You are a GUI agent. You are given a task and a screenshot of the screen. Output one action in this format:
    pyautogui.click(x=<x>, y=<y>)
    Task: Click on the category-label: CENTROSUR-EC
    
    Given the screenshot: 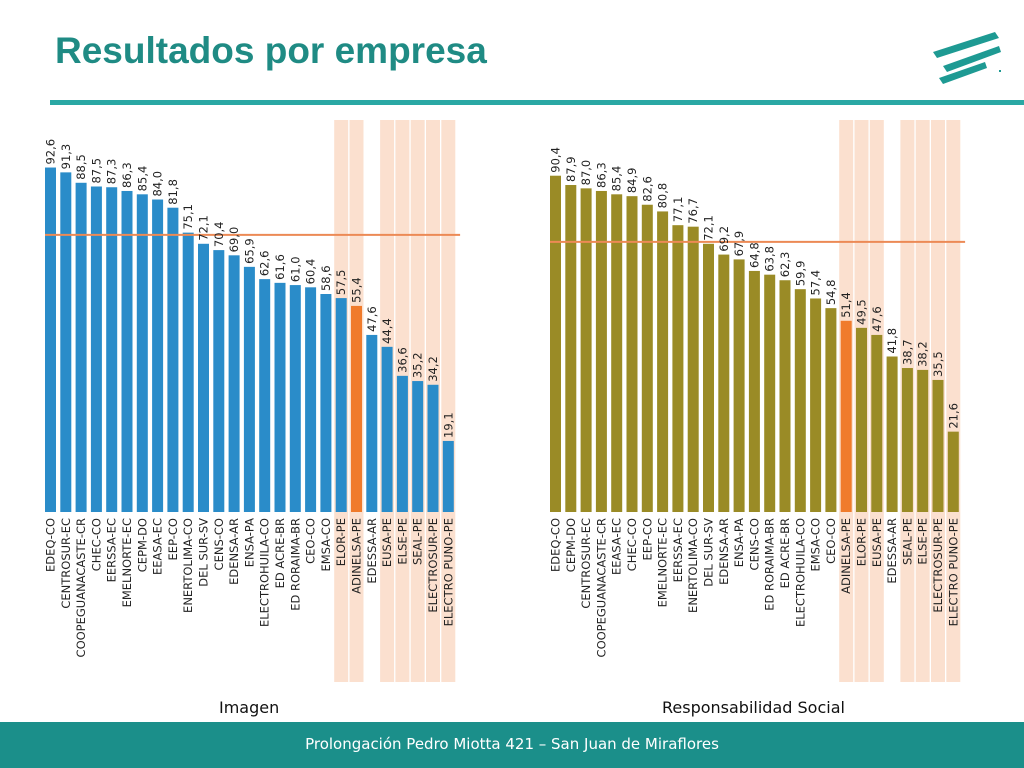 What is the action you would take?
    pyautogui.click(x=66, y=563)
    